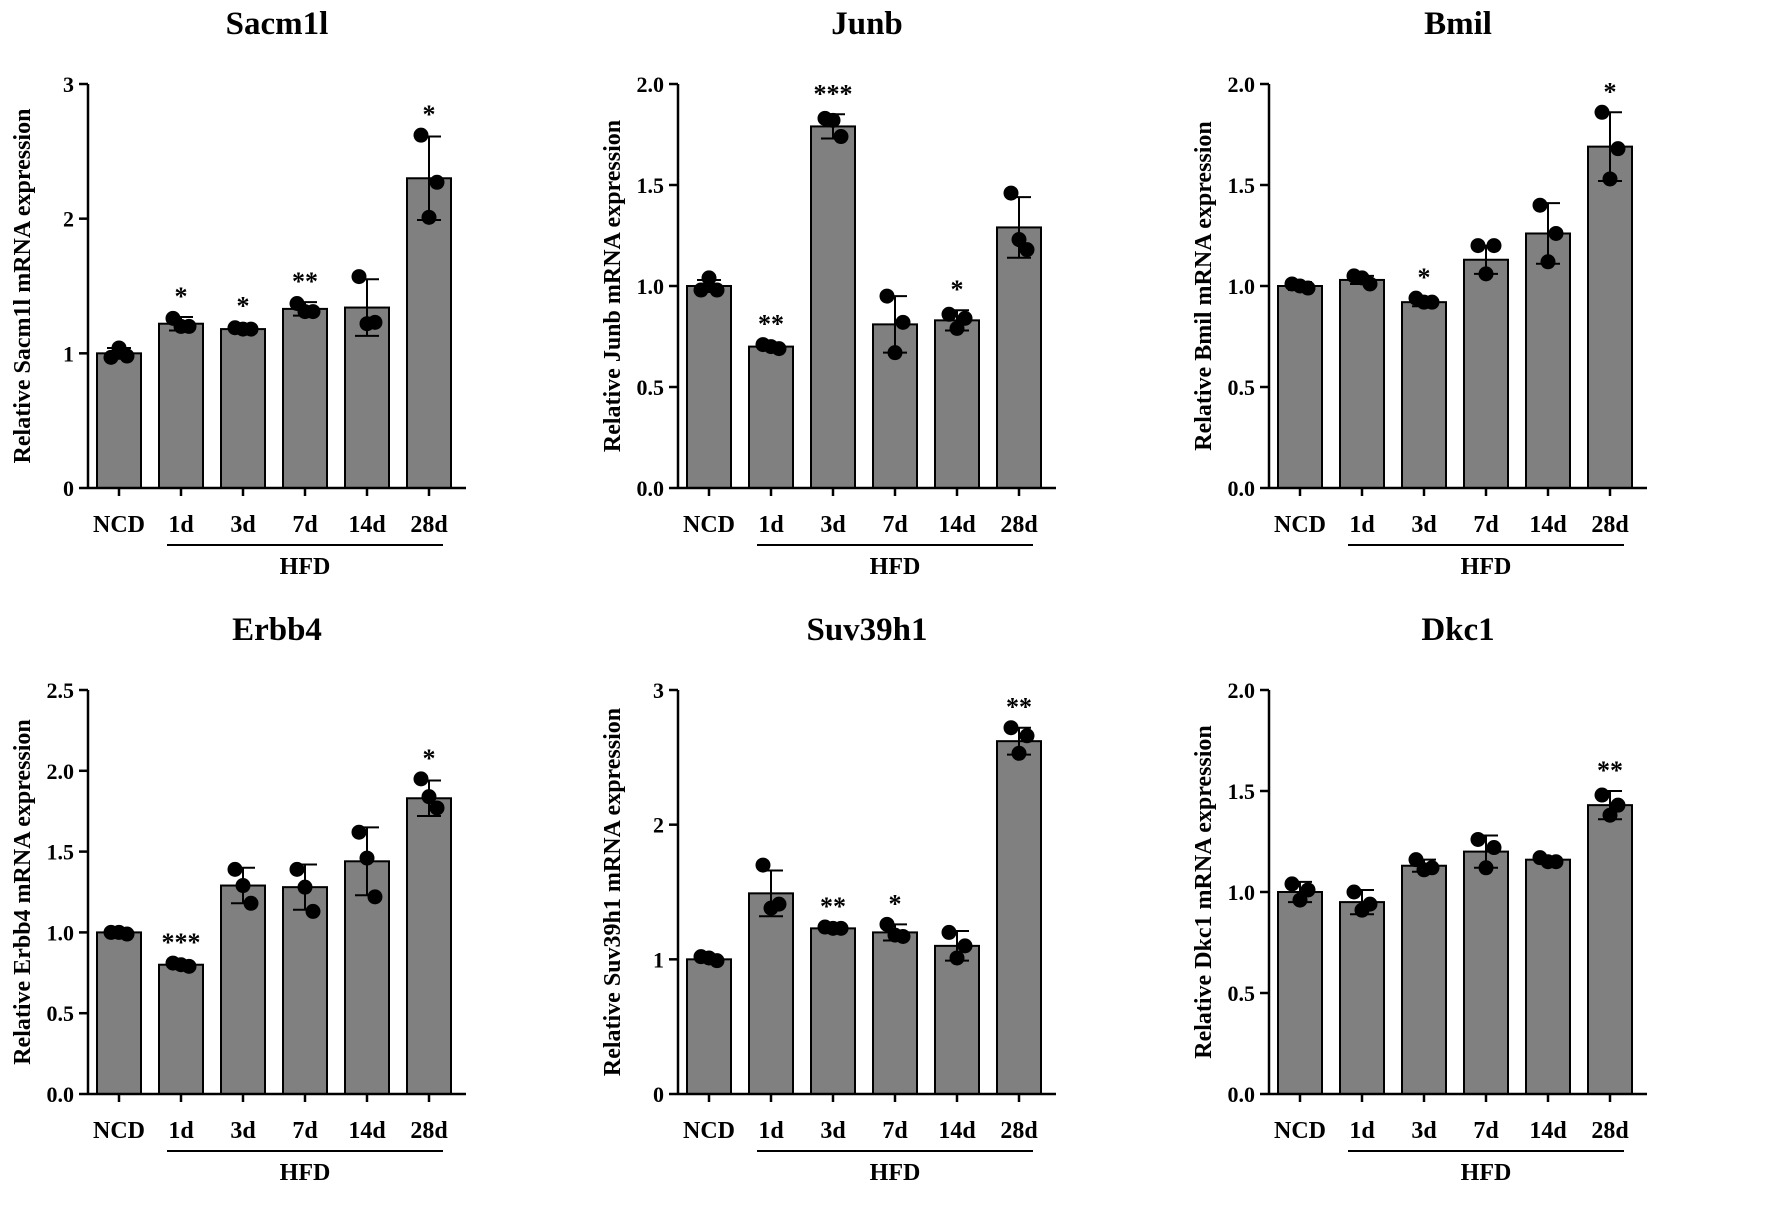  I want to click on y-axis-label: Relative Sacm1l mRNA expression, so click(23, 286).